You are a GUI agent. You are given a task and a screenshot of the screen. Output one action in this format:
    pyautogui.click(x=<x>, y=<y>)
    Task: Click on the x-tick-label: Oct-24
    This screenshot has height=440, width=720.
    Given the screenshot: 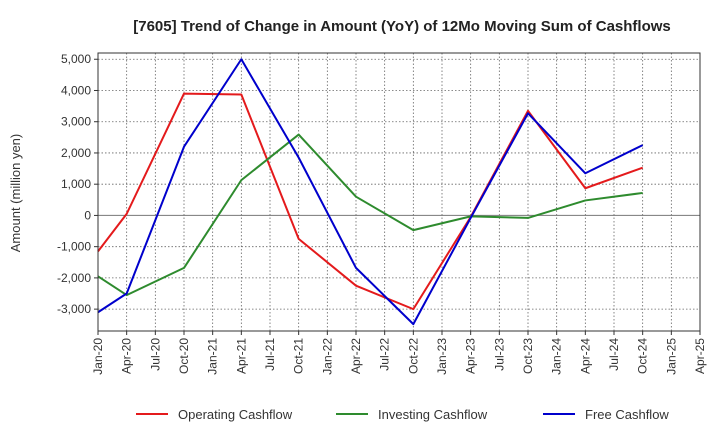 What is the action you would take?
    pyautogui.click(x=643, y=356)
    